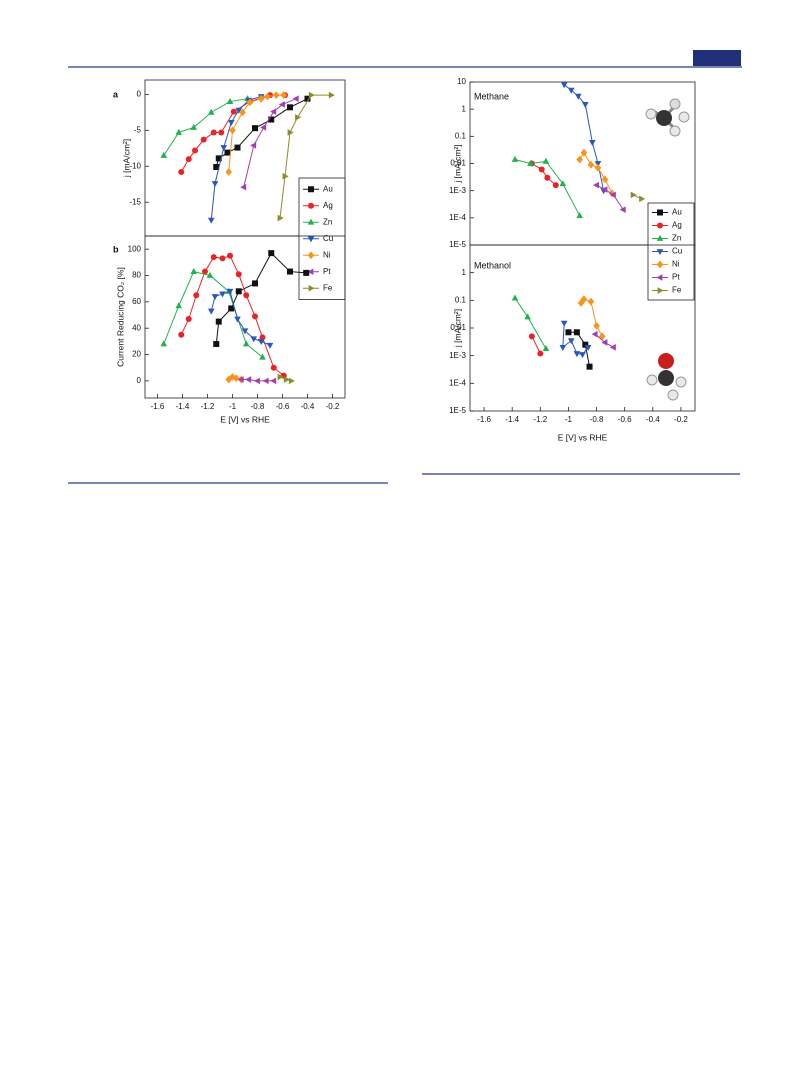 The width and height of the screenshot is (809, 1072). I want to click on plot-frame, so click(245, 317).